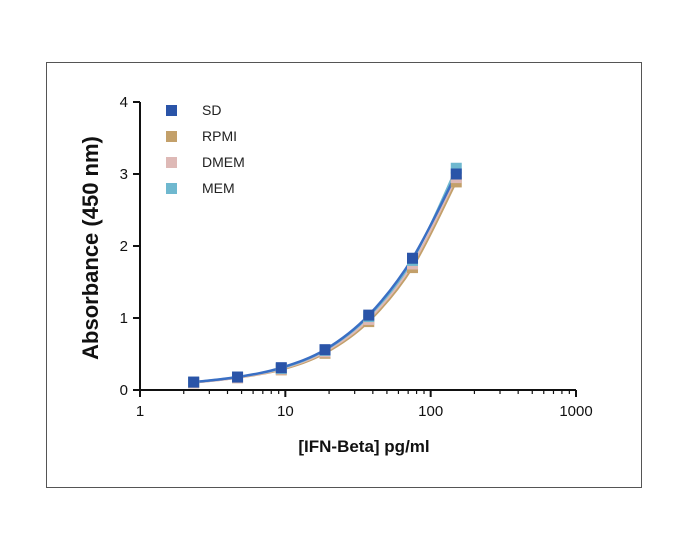 This screenshot has height=550, width=690. I want to click on legend-label-dmem: DMEM, so click(223, 162).